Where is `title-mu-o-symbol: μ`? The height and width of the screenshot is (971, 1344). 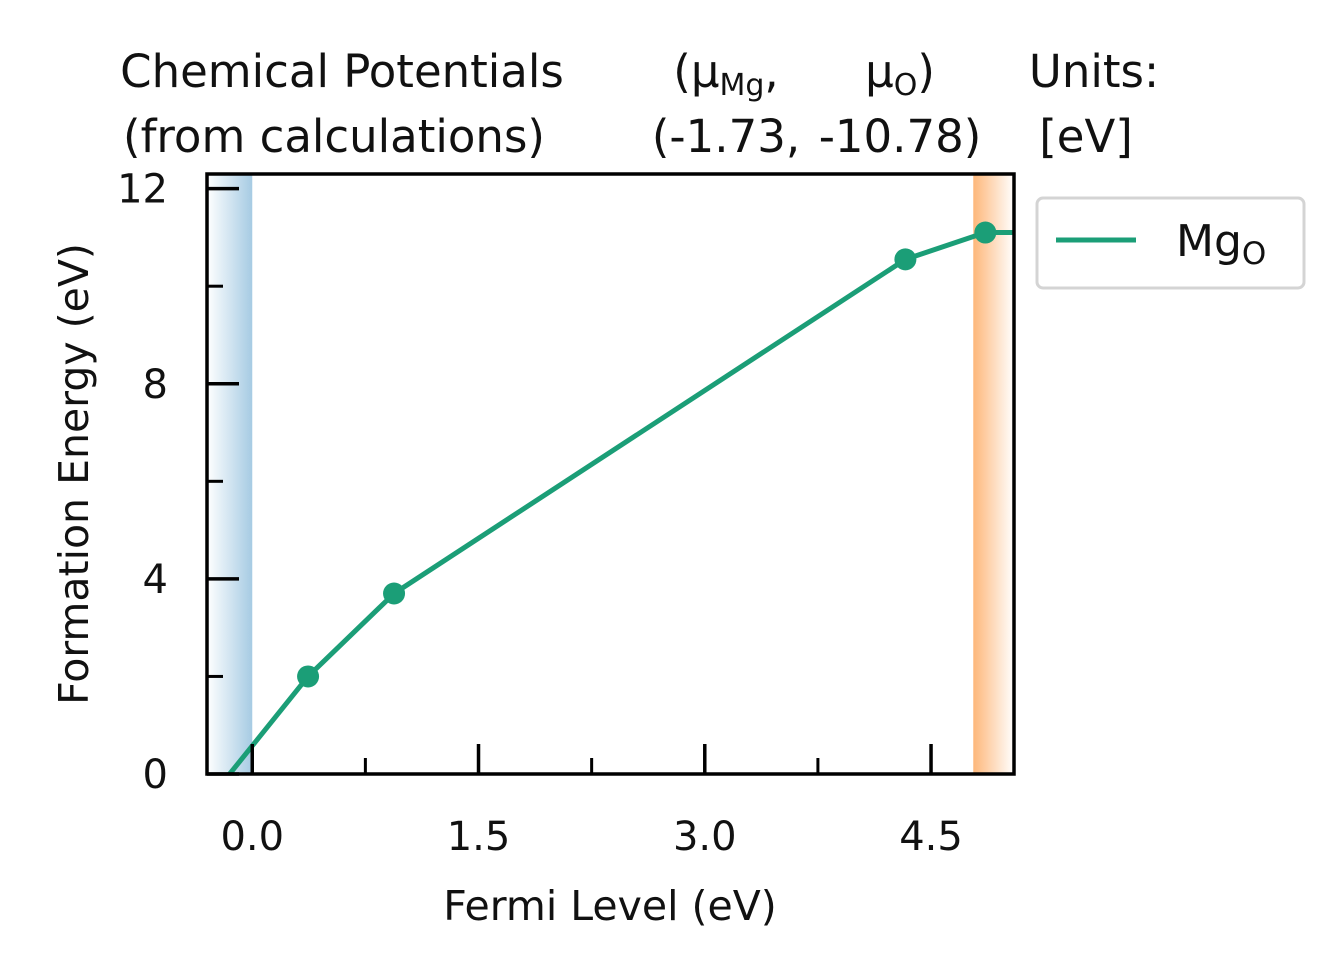 title-mu-o-symbol: μ is located at coordinates (879, 71).